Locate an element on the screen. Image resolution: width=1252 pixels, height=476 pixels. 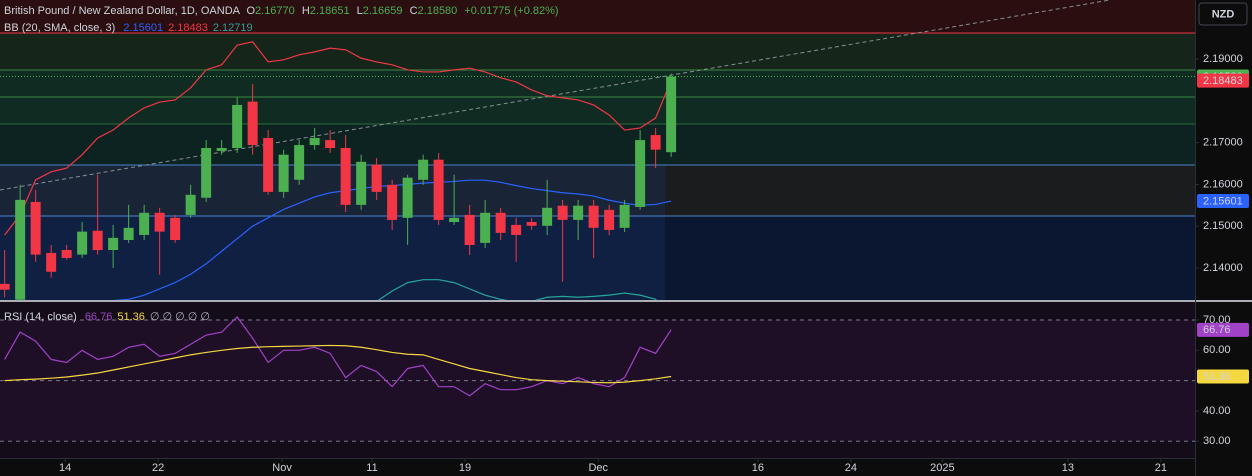
y-tick-label: 2.14000 is located at coordinates (1223, 268).